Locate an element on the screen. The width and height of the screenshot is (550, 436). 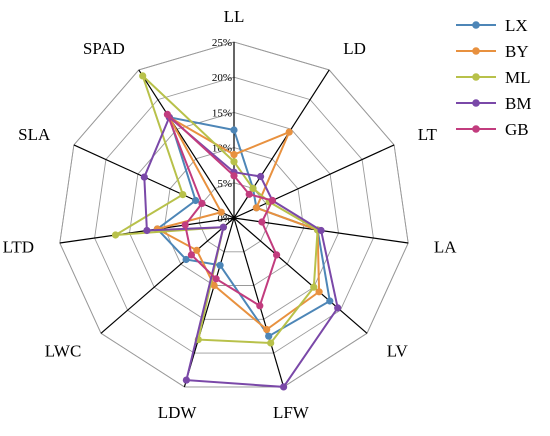
axis-label-ll: LL is located at coordinates (234, 16).